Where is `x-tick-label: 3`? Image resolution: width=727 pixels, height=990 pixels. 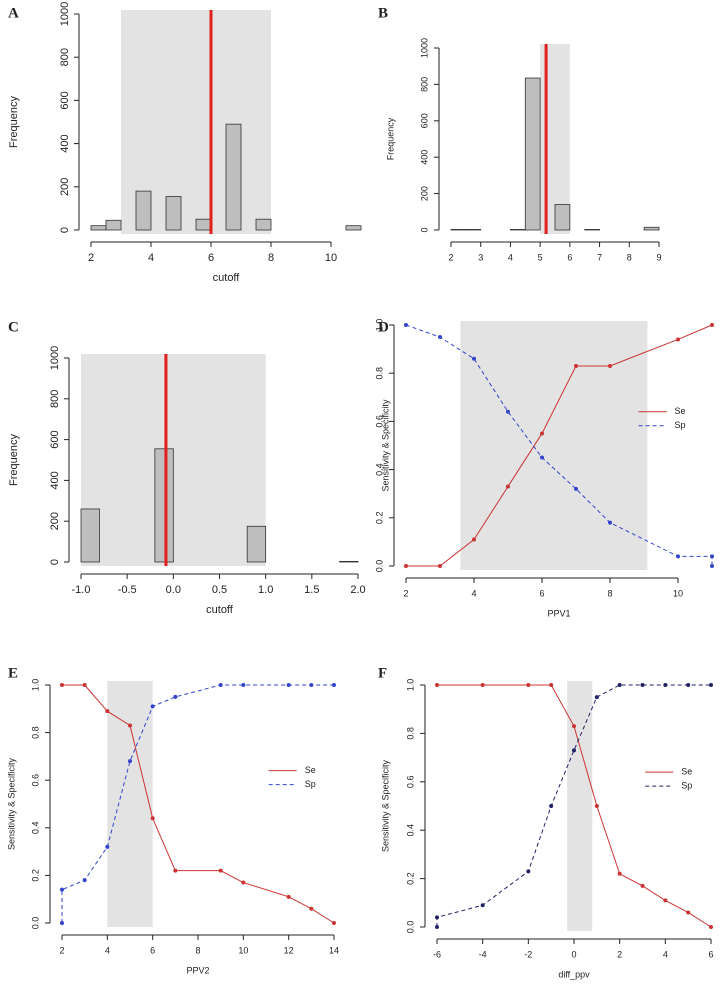 x-tick-label: 3 is located at coordinates (480, 257).